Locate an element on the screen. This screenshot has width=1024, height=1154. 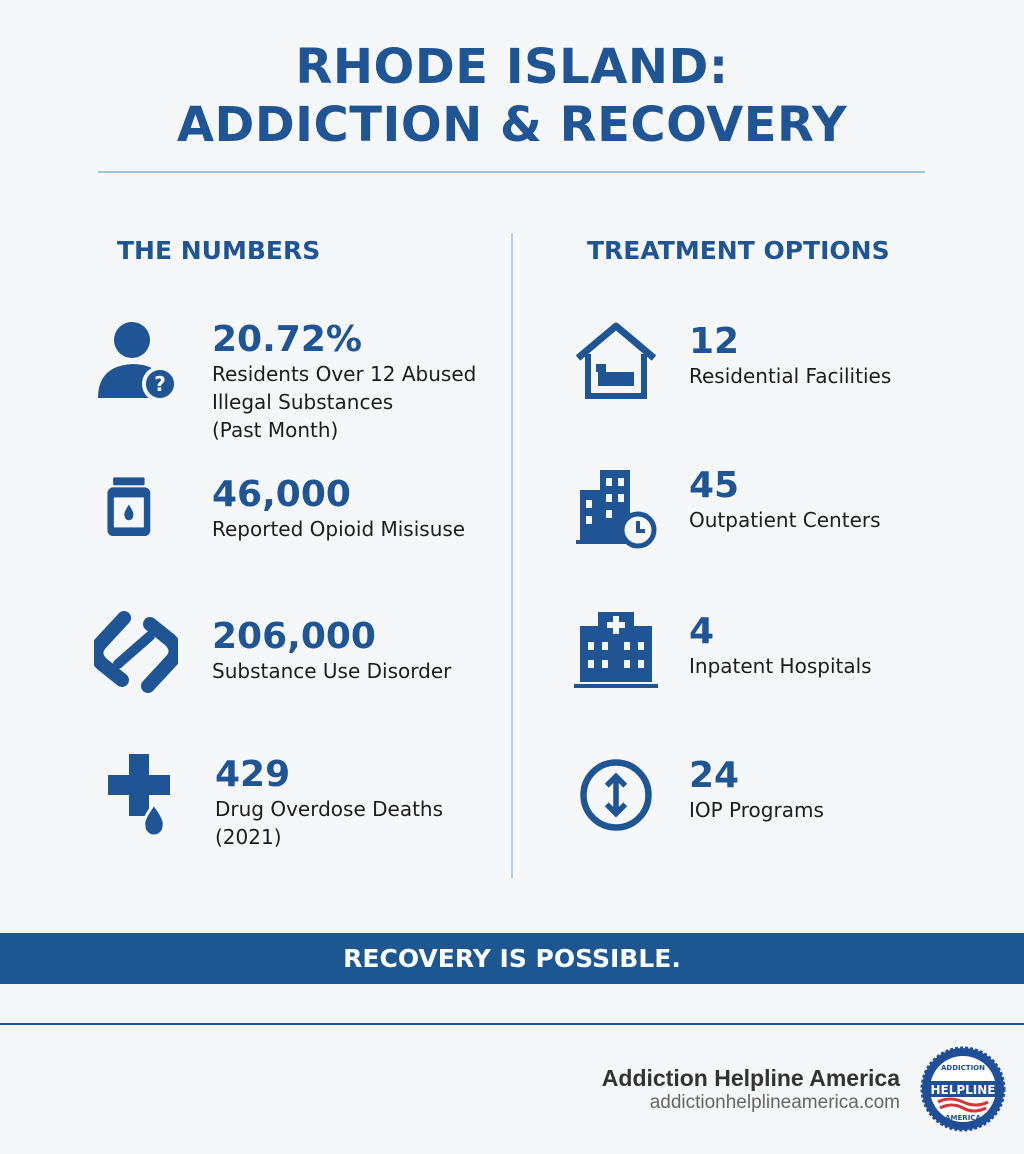
stat-label: Residents Over 12 Abused is located at coordinates (344, 374).